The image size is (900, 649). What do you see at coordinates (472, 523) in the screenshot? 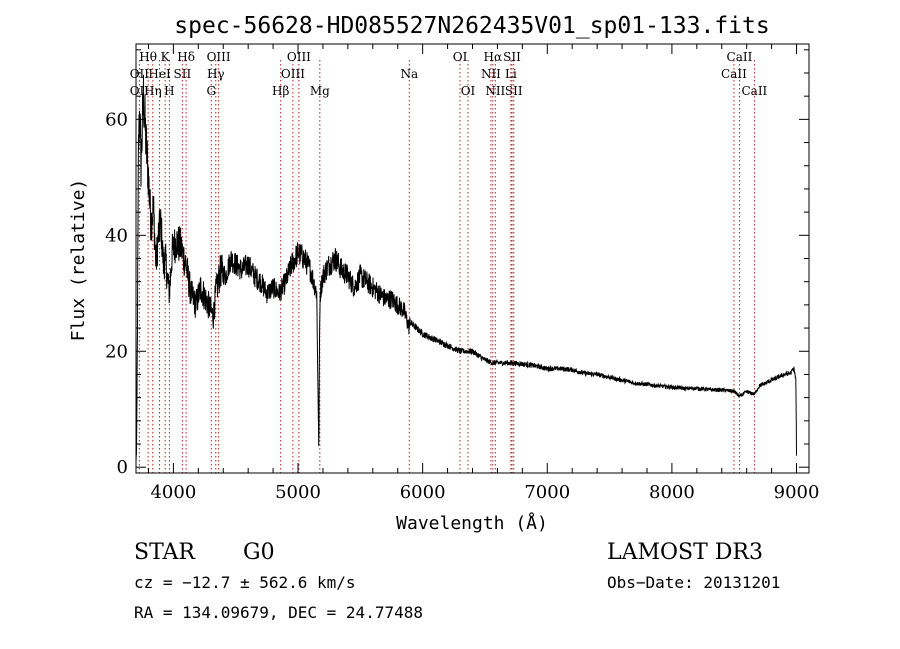
I see `x-axis-label: Wavelength (Å)` at bounding box center [472, 523].